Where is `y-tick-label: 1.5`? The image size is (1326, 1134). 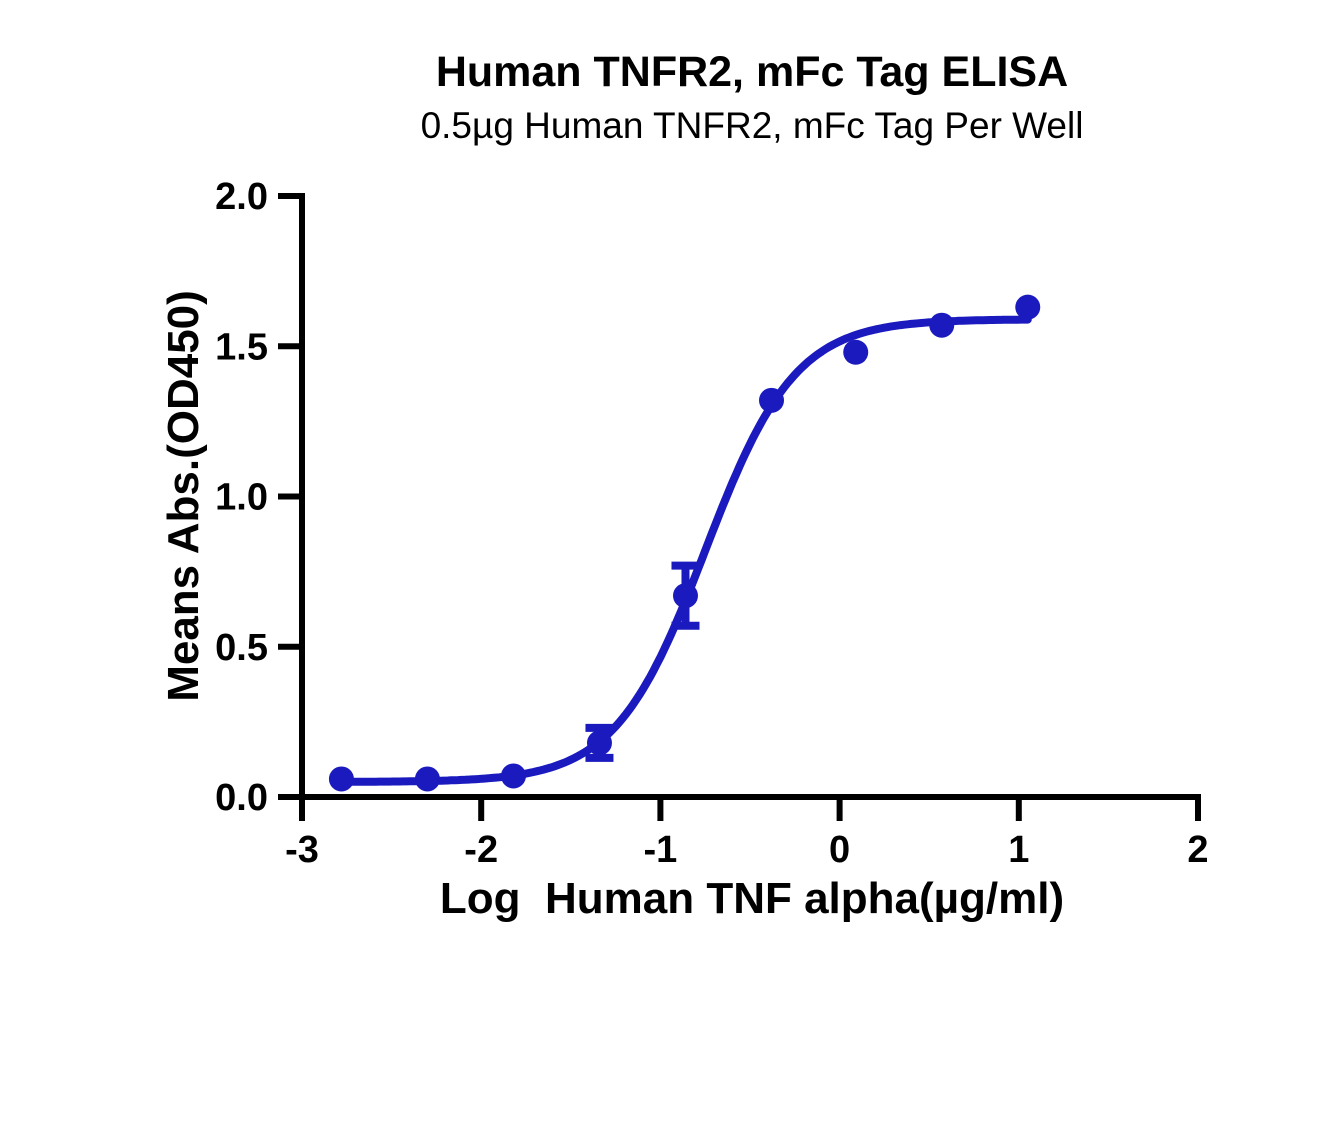 y-tick-label: 1.5 is located at coordinates (241, 347).